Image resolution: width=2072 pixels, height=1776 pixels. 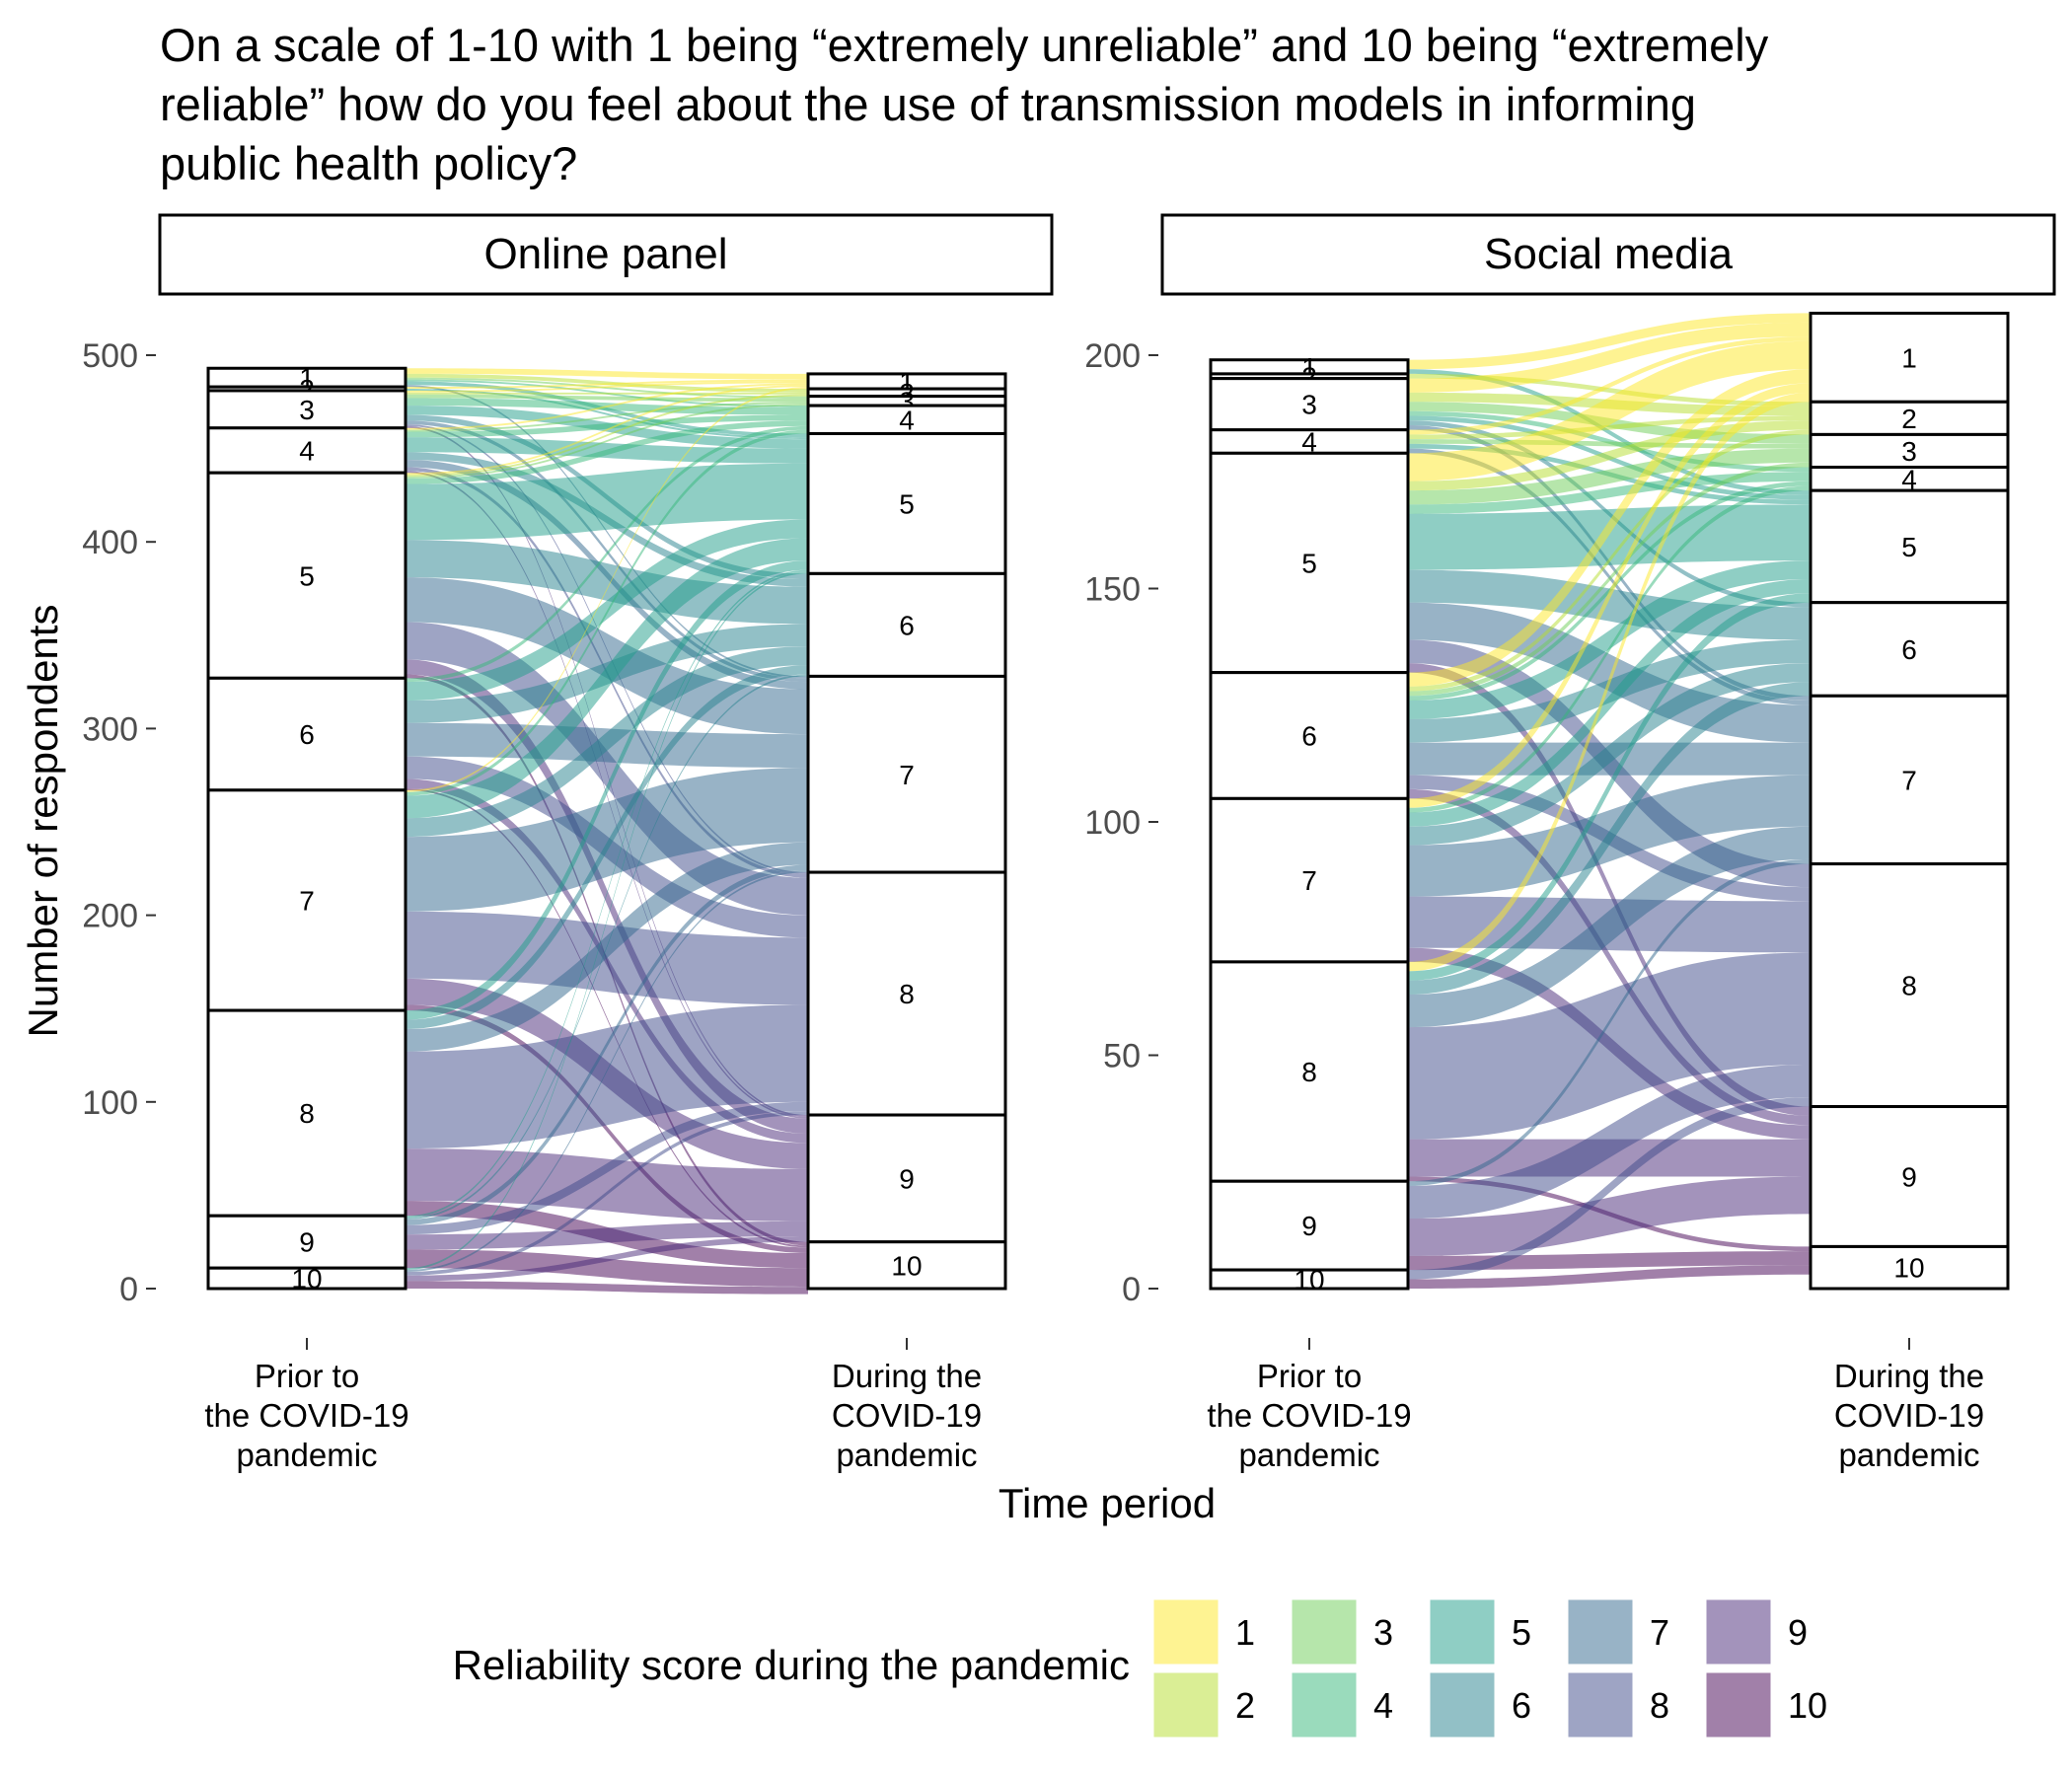 I want to click on x-tick-label: During the, so click(x=907, y=1376).